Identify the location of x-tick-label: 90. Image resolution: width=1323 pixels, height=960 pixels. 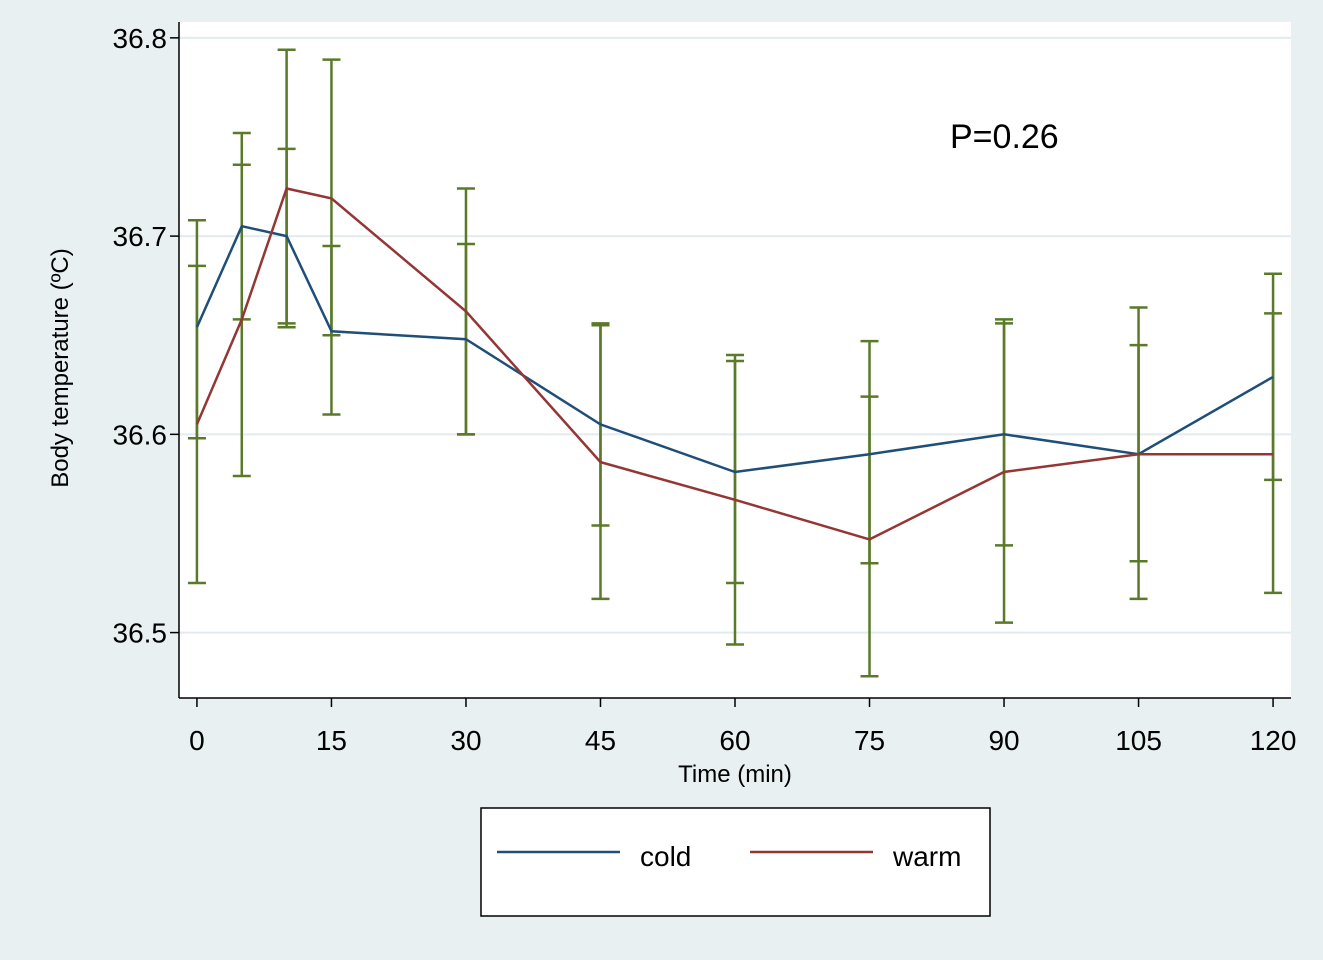
(1003, 740).